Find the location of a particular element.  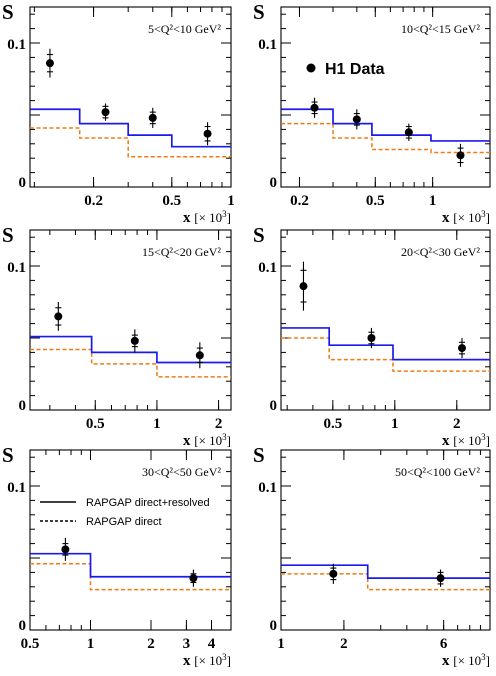

legend-line-label: RAPGAP direct+resolved is located at coordinates (148, 503).